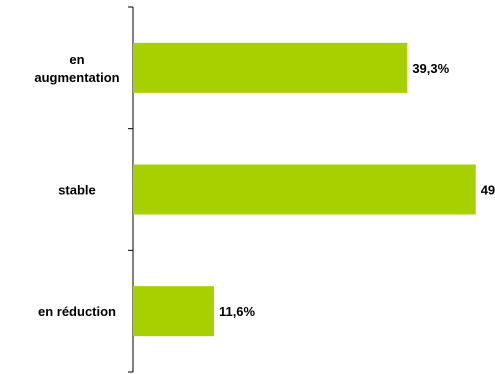  I want to click on category-labels-group: en augmentation stable en réduction, so click(76, 185).